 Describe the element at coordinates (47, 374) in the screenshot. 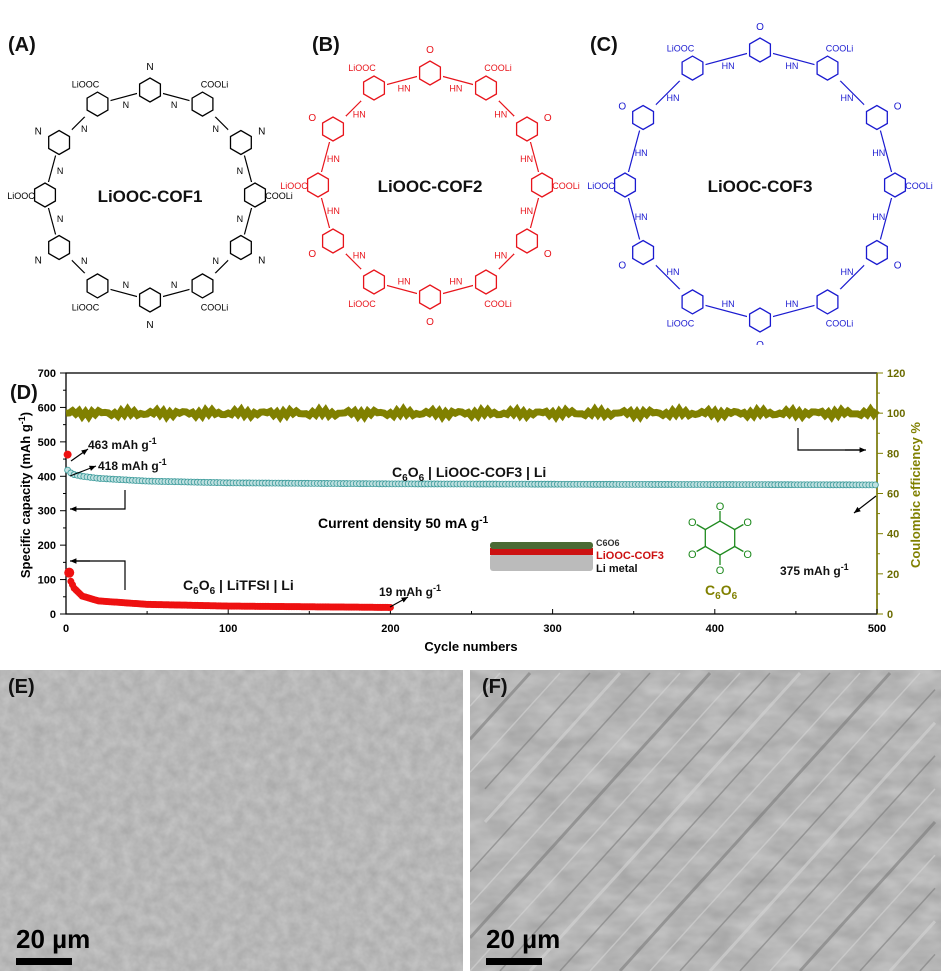

I see `y-tick-label: 700` at that location.